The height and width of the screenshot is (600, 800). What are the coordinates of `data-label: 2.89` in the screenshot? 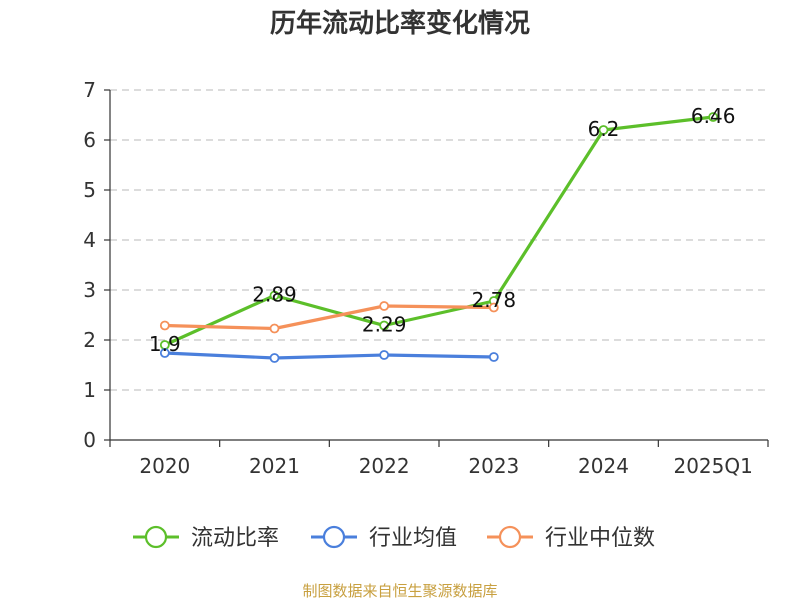 It's located at (274, 295).